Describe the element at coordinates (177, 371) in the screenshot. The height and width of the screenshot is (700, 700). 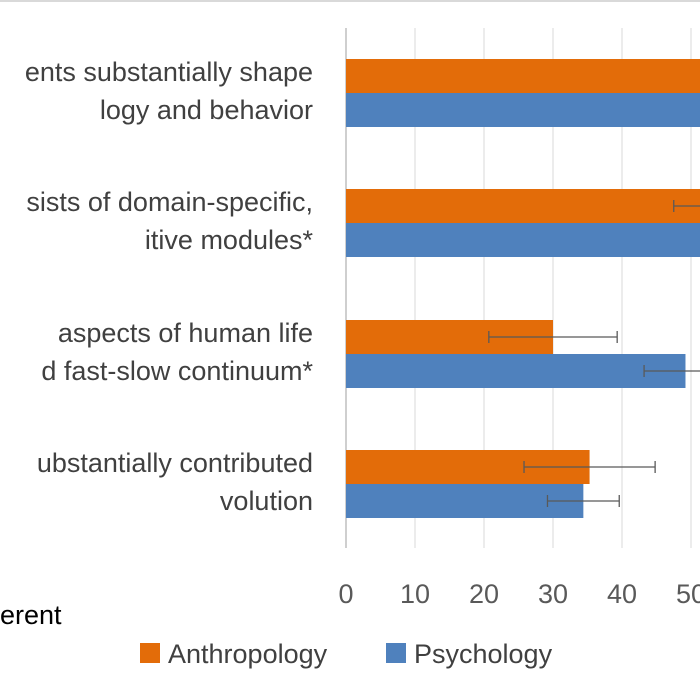
I see `category-label-2-line-1: d fast-slow continuum*` at that location.